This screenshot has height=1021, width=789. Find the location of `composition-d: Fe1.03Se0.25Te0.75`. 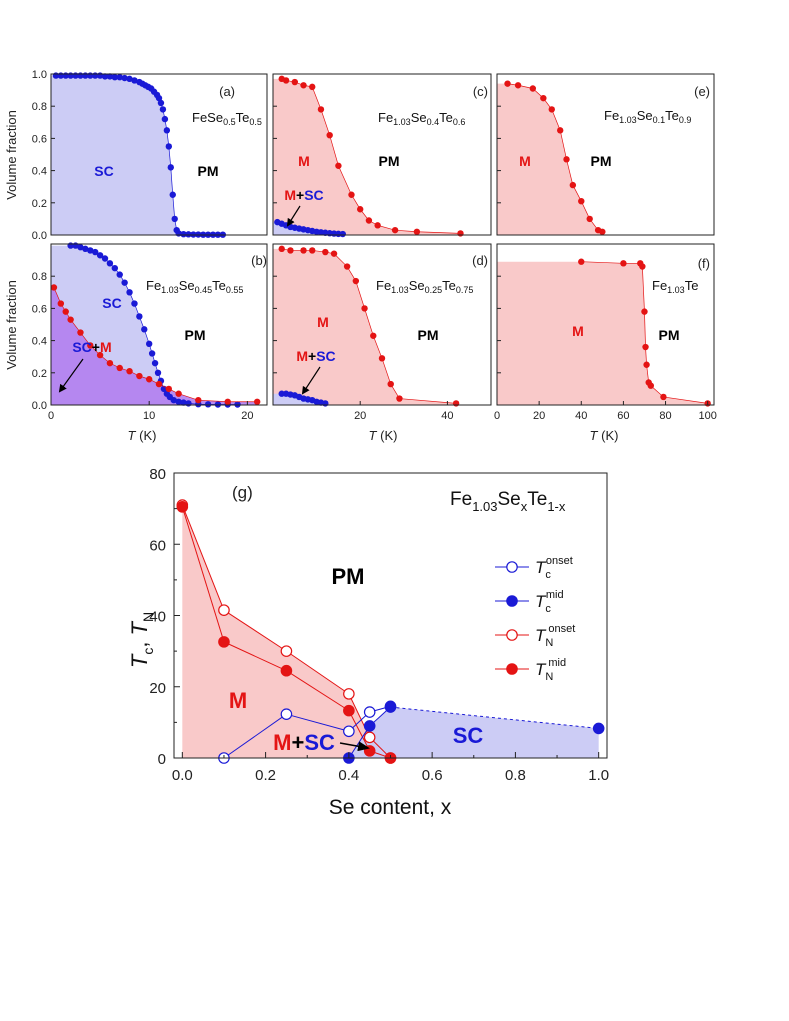

composition-d: Fe1.03Se0.25Te0.75 is located at coordinates (424, 286).